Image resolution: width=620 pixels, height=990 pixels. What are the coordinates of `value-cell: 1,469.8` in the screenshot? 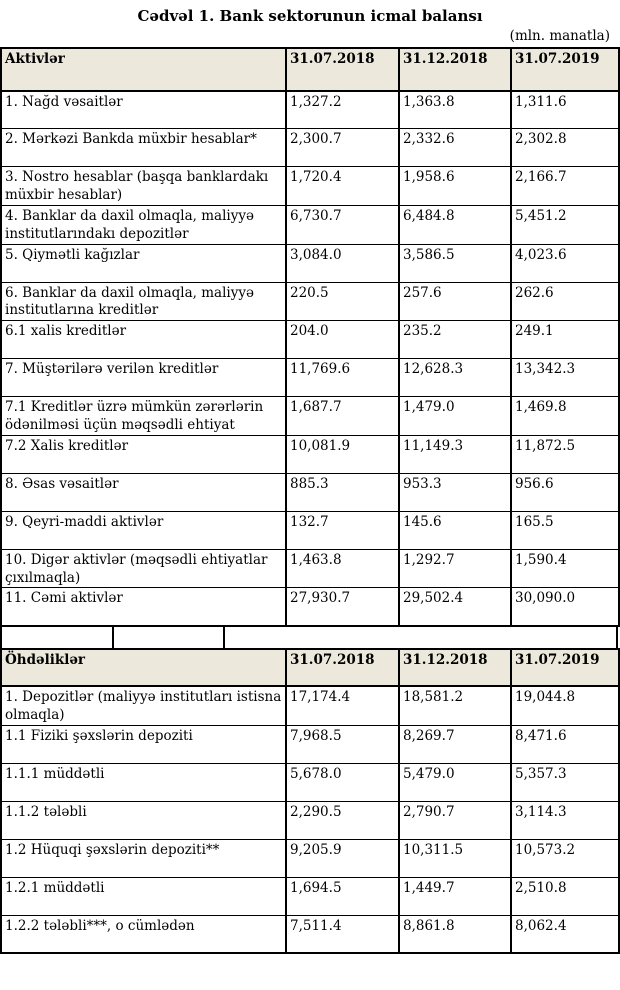 It's located at (565, 416).